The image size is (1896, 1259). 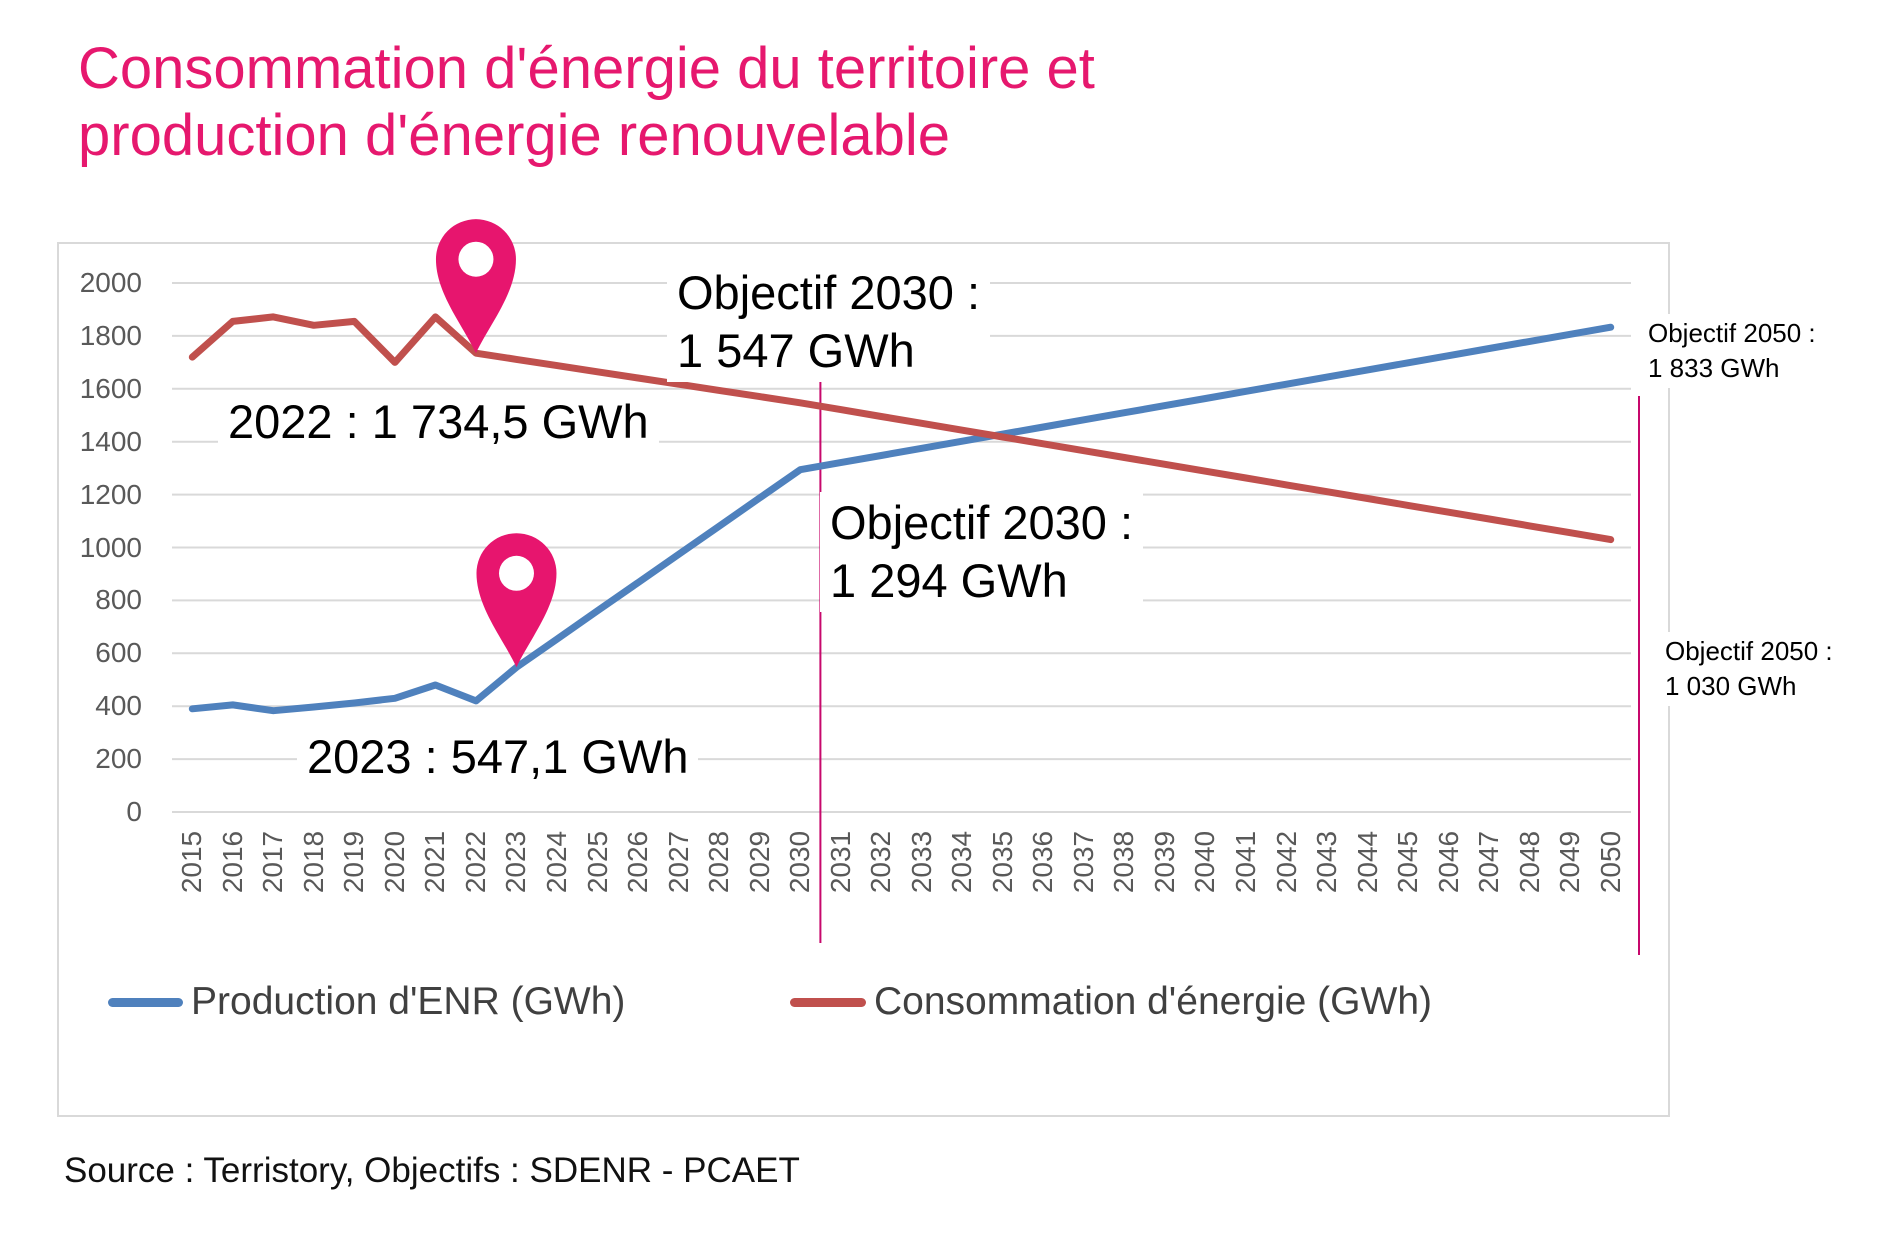 I want to click on x-axis-tick-2039: 2039, so click(x=1164, y=862).